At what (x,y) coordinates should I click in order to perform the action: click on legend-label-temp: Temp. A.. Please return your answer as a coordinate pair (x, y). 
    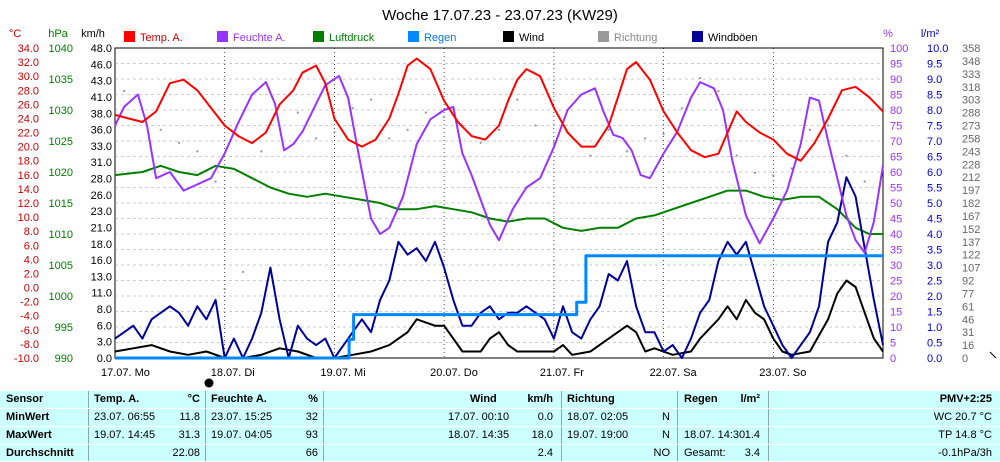
    Looking at the image, I should click on (161, 38).